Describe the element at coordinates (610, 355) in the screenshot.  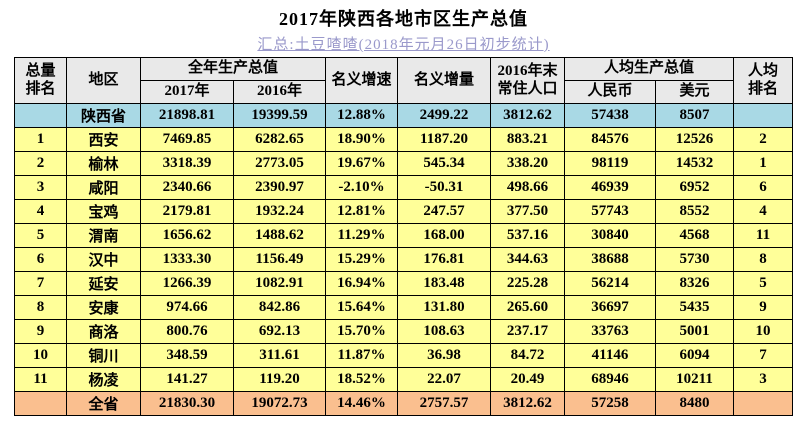
I see `cell-rmb: 41146` at that location.